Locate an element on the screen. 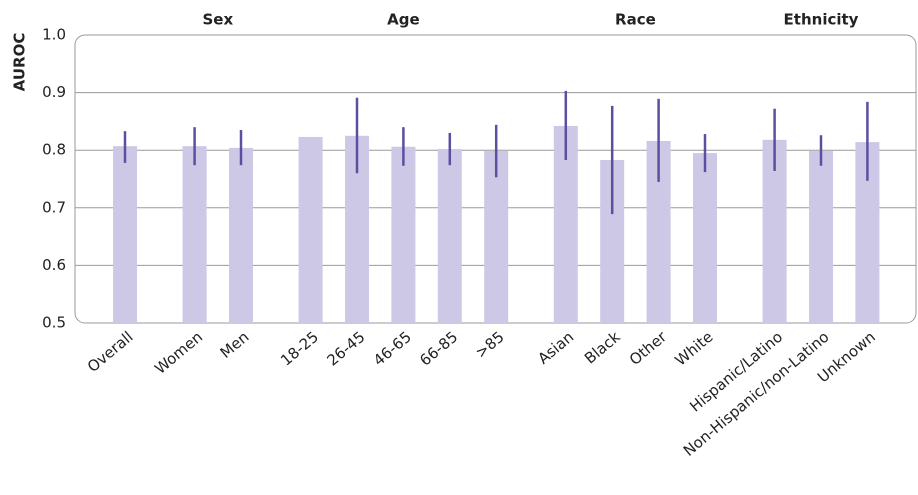 The image size is (918, 495). x-tick-label: Asian is located at coordinates (555, 348).